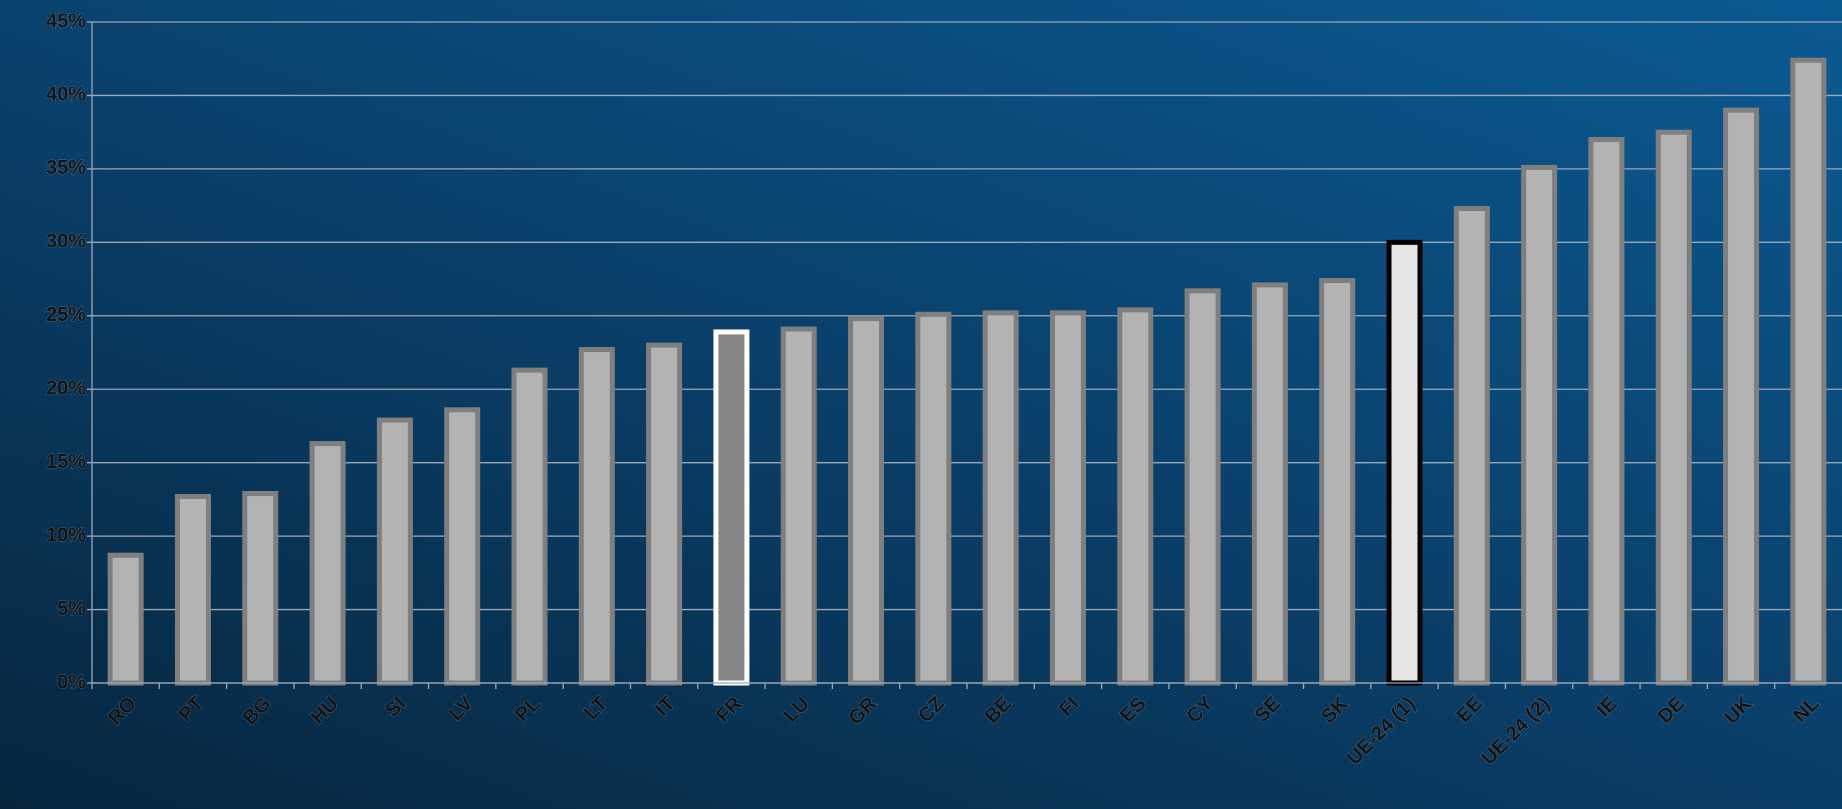  What do you see at coordinates (66, 389) in the screenshot?
I see `y-tick-label: 20%` at bounding box center [66, 389].